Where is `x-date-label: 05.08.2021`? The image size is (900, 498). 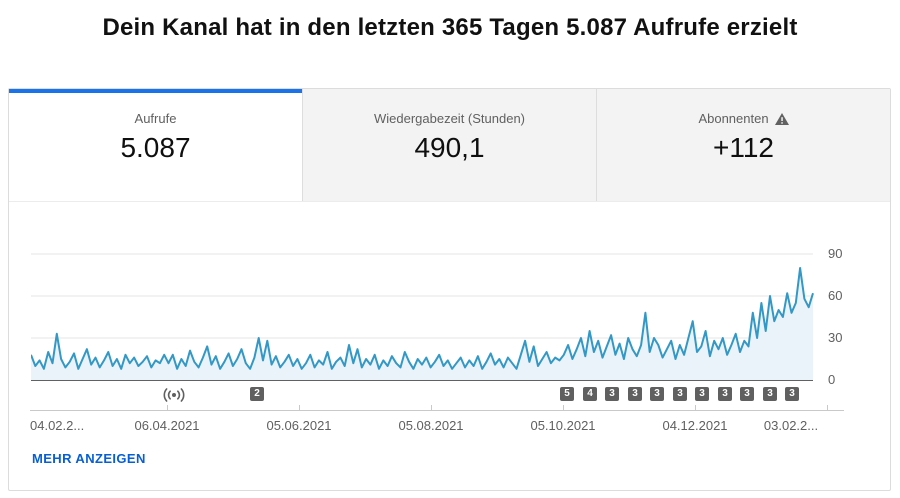 x-date-label: 05.08.2021 is located at coordinates (431, 425).